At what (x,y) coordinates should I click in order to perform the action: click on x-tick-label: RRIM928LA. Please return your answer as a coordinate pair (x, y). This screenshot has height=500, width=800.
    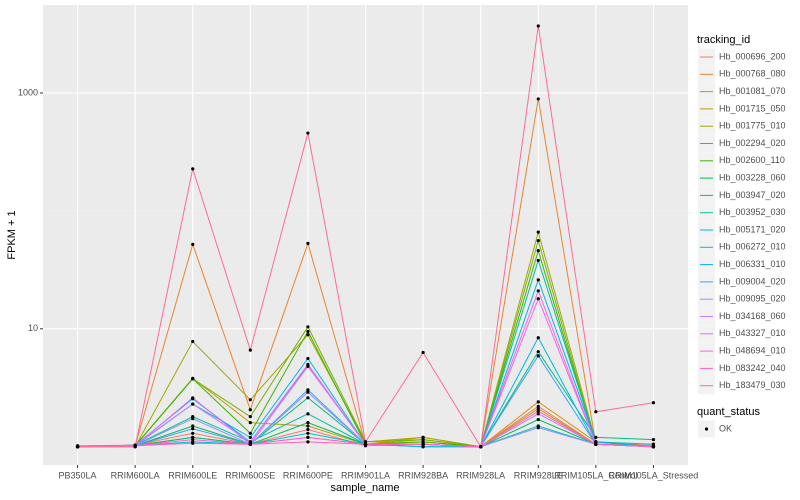
    Looking at the image, I should click on (480, 475).